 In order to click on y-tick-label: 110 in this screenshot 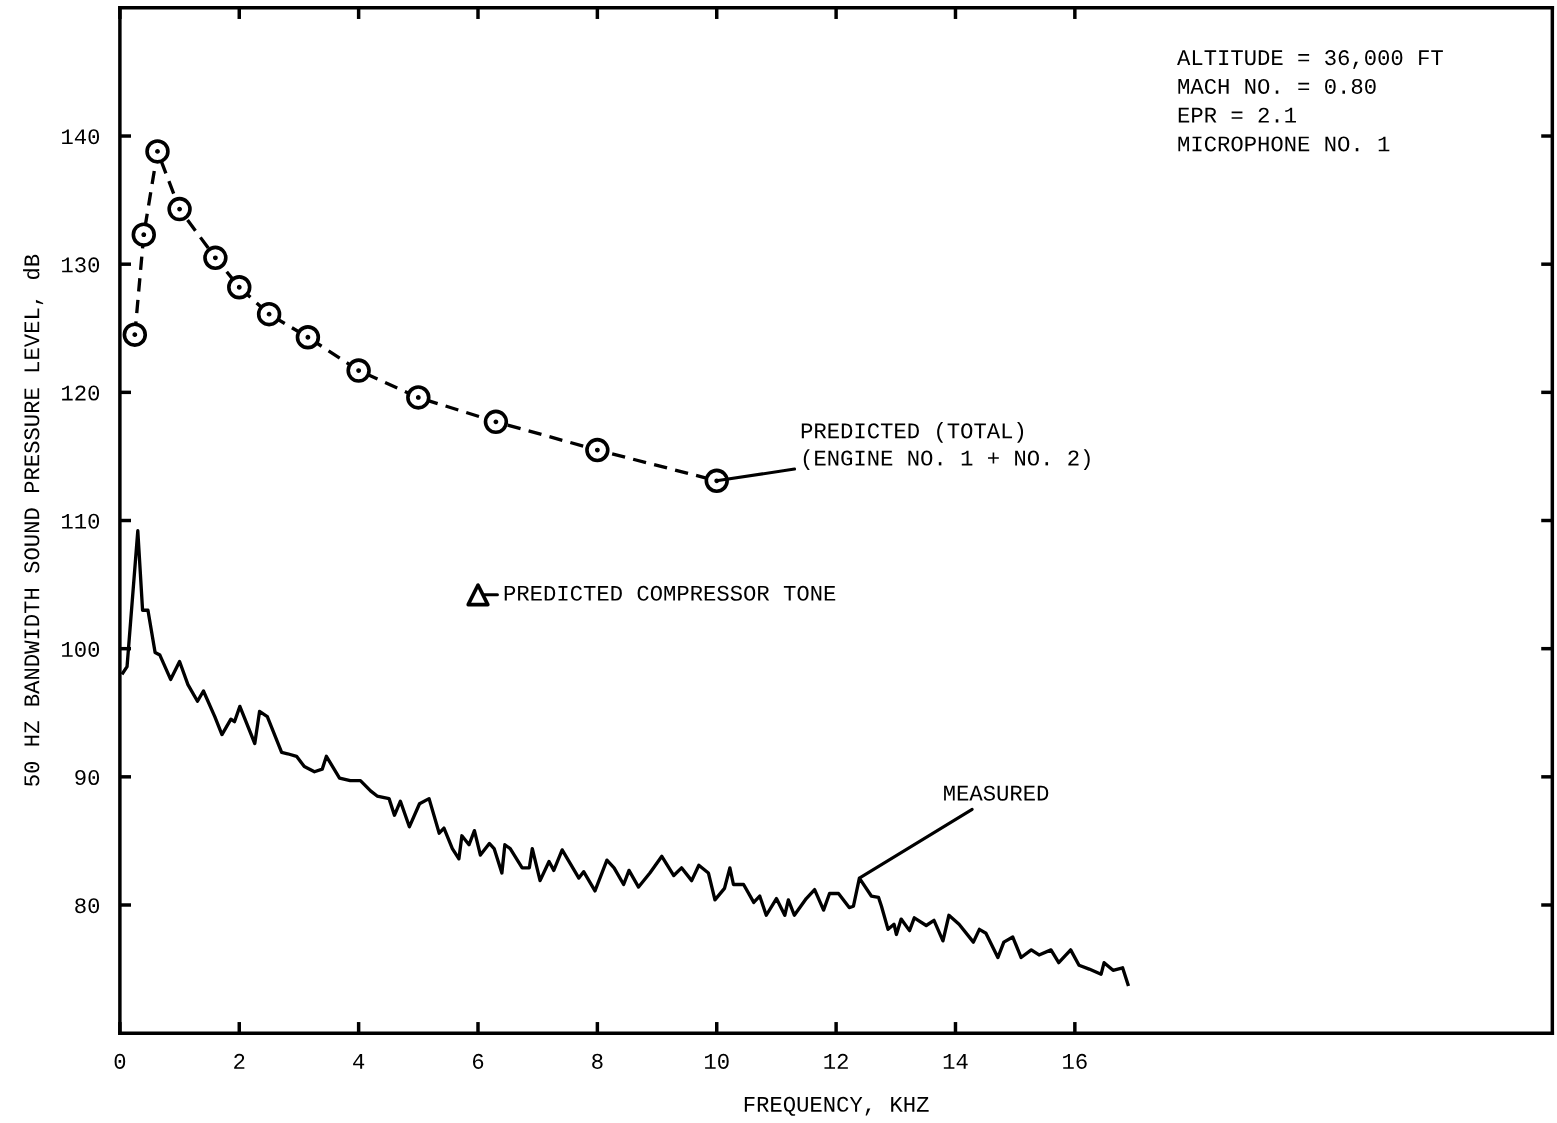, I will do `click(81, 521)`.